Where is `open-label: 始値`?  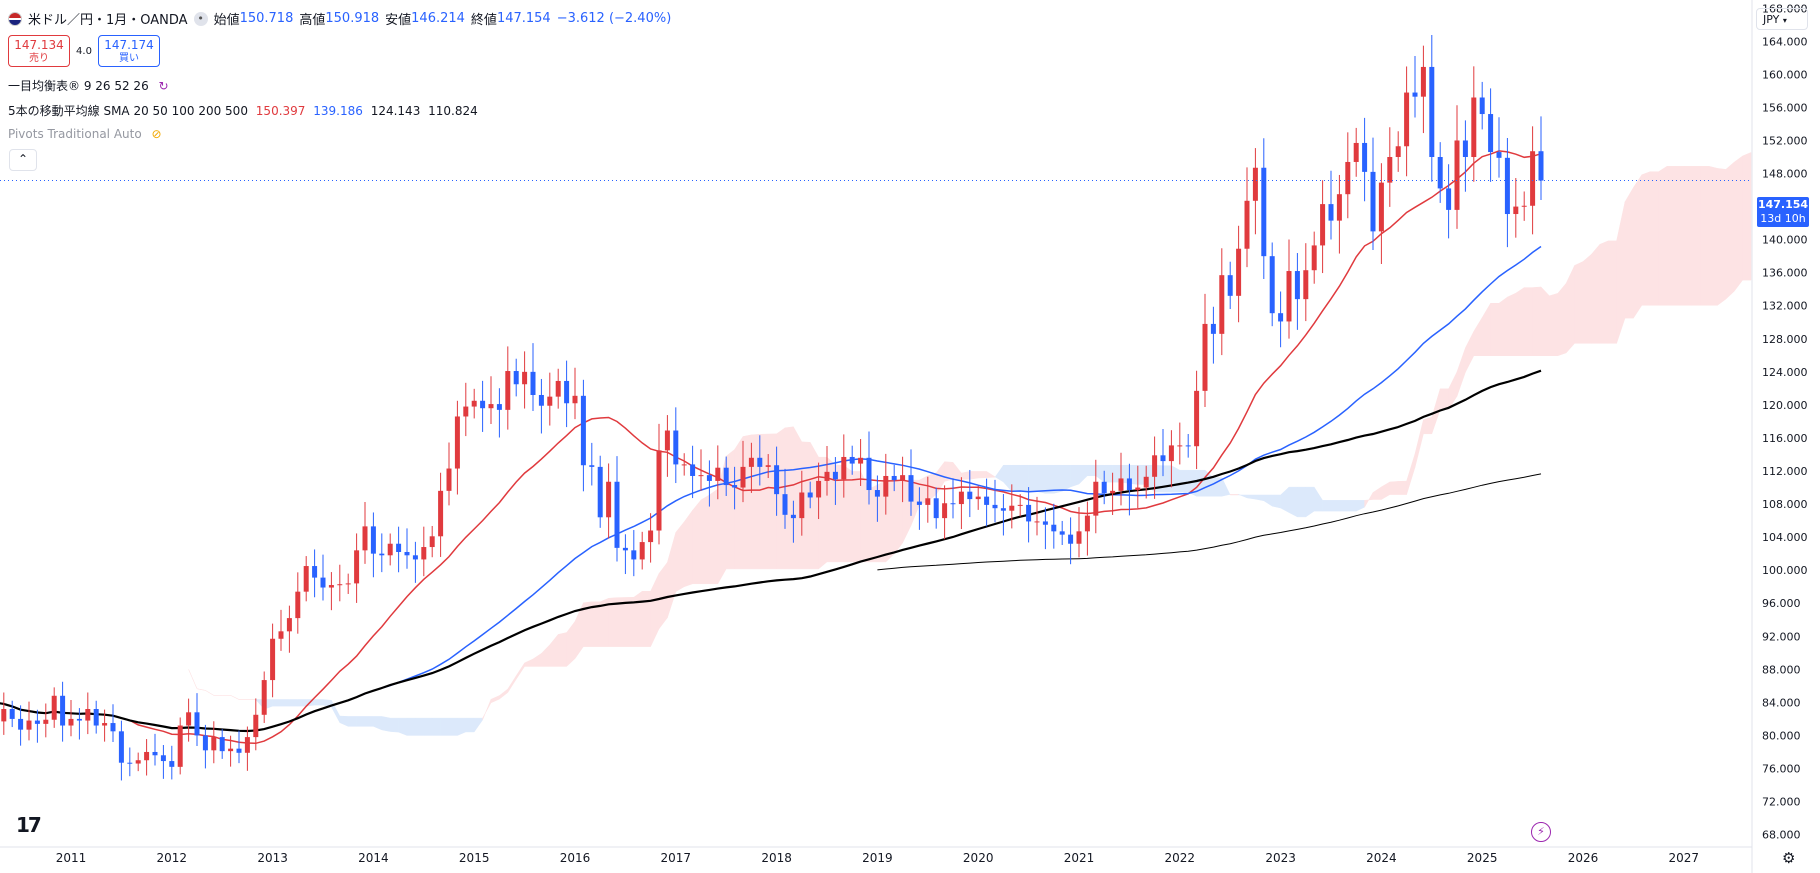 open-label: 始値 is located at coordinates (226, 20).